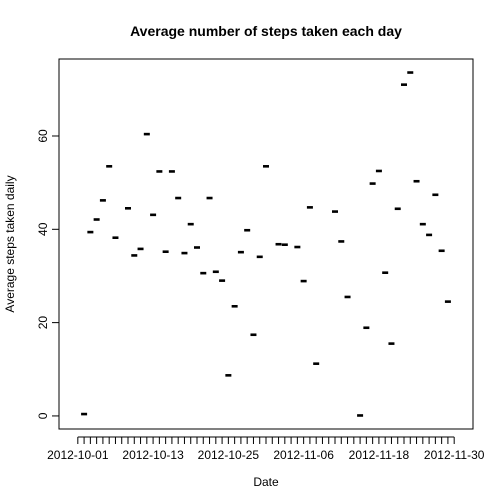 The height and width of the screenshot is (504, 504). What do you see at coordinates (43, 136) in the screenshot?
I see `y-tick-label: 60` at bounding box center [43, 136].